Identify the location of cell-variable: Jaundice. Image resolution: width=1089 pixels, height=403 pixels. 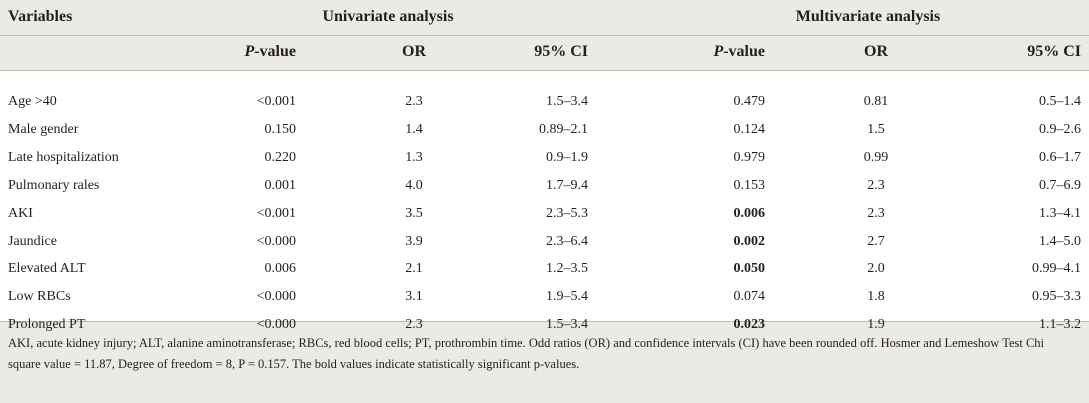
(32, 241).